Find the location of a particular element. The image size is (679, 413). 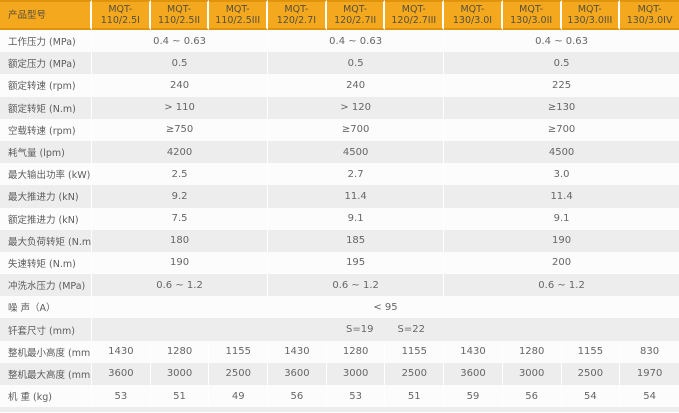

spec-row: 最大推进力 (kN) 9.2 11.4 11.4 is located at coordinates (339, 196).